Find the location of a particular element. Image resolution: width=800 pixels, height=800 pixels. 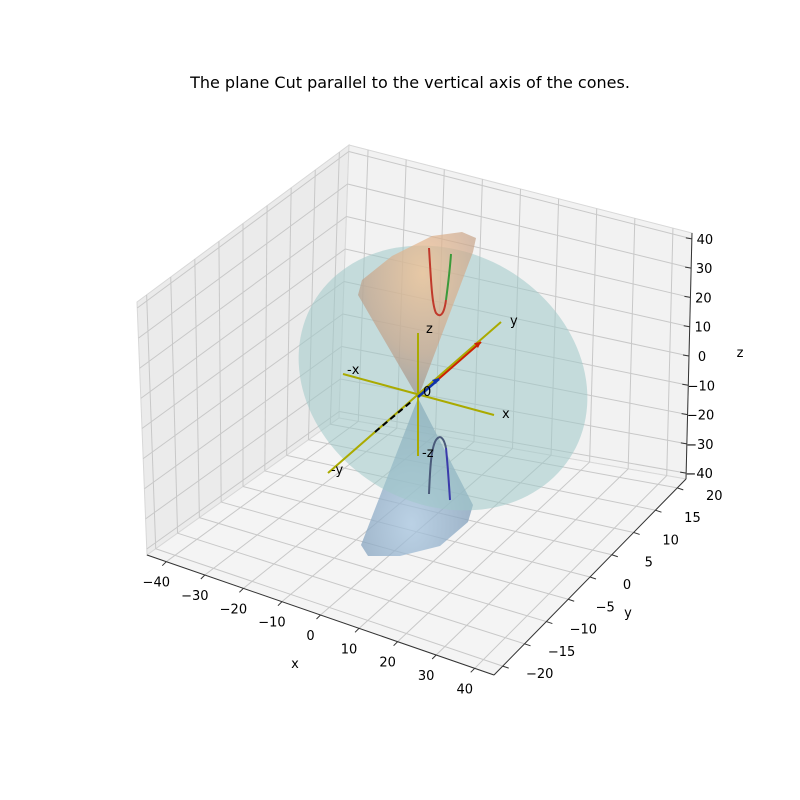

x-axis-line is located at coordinates (320, 615).